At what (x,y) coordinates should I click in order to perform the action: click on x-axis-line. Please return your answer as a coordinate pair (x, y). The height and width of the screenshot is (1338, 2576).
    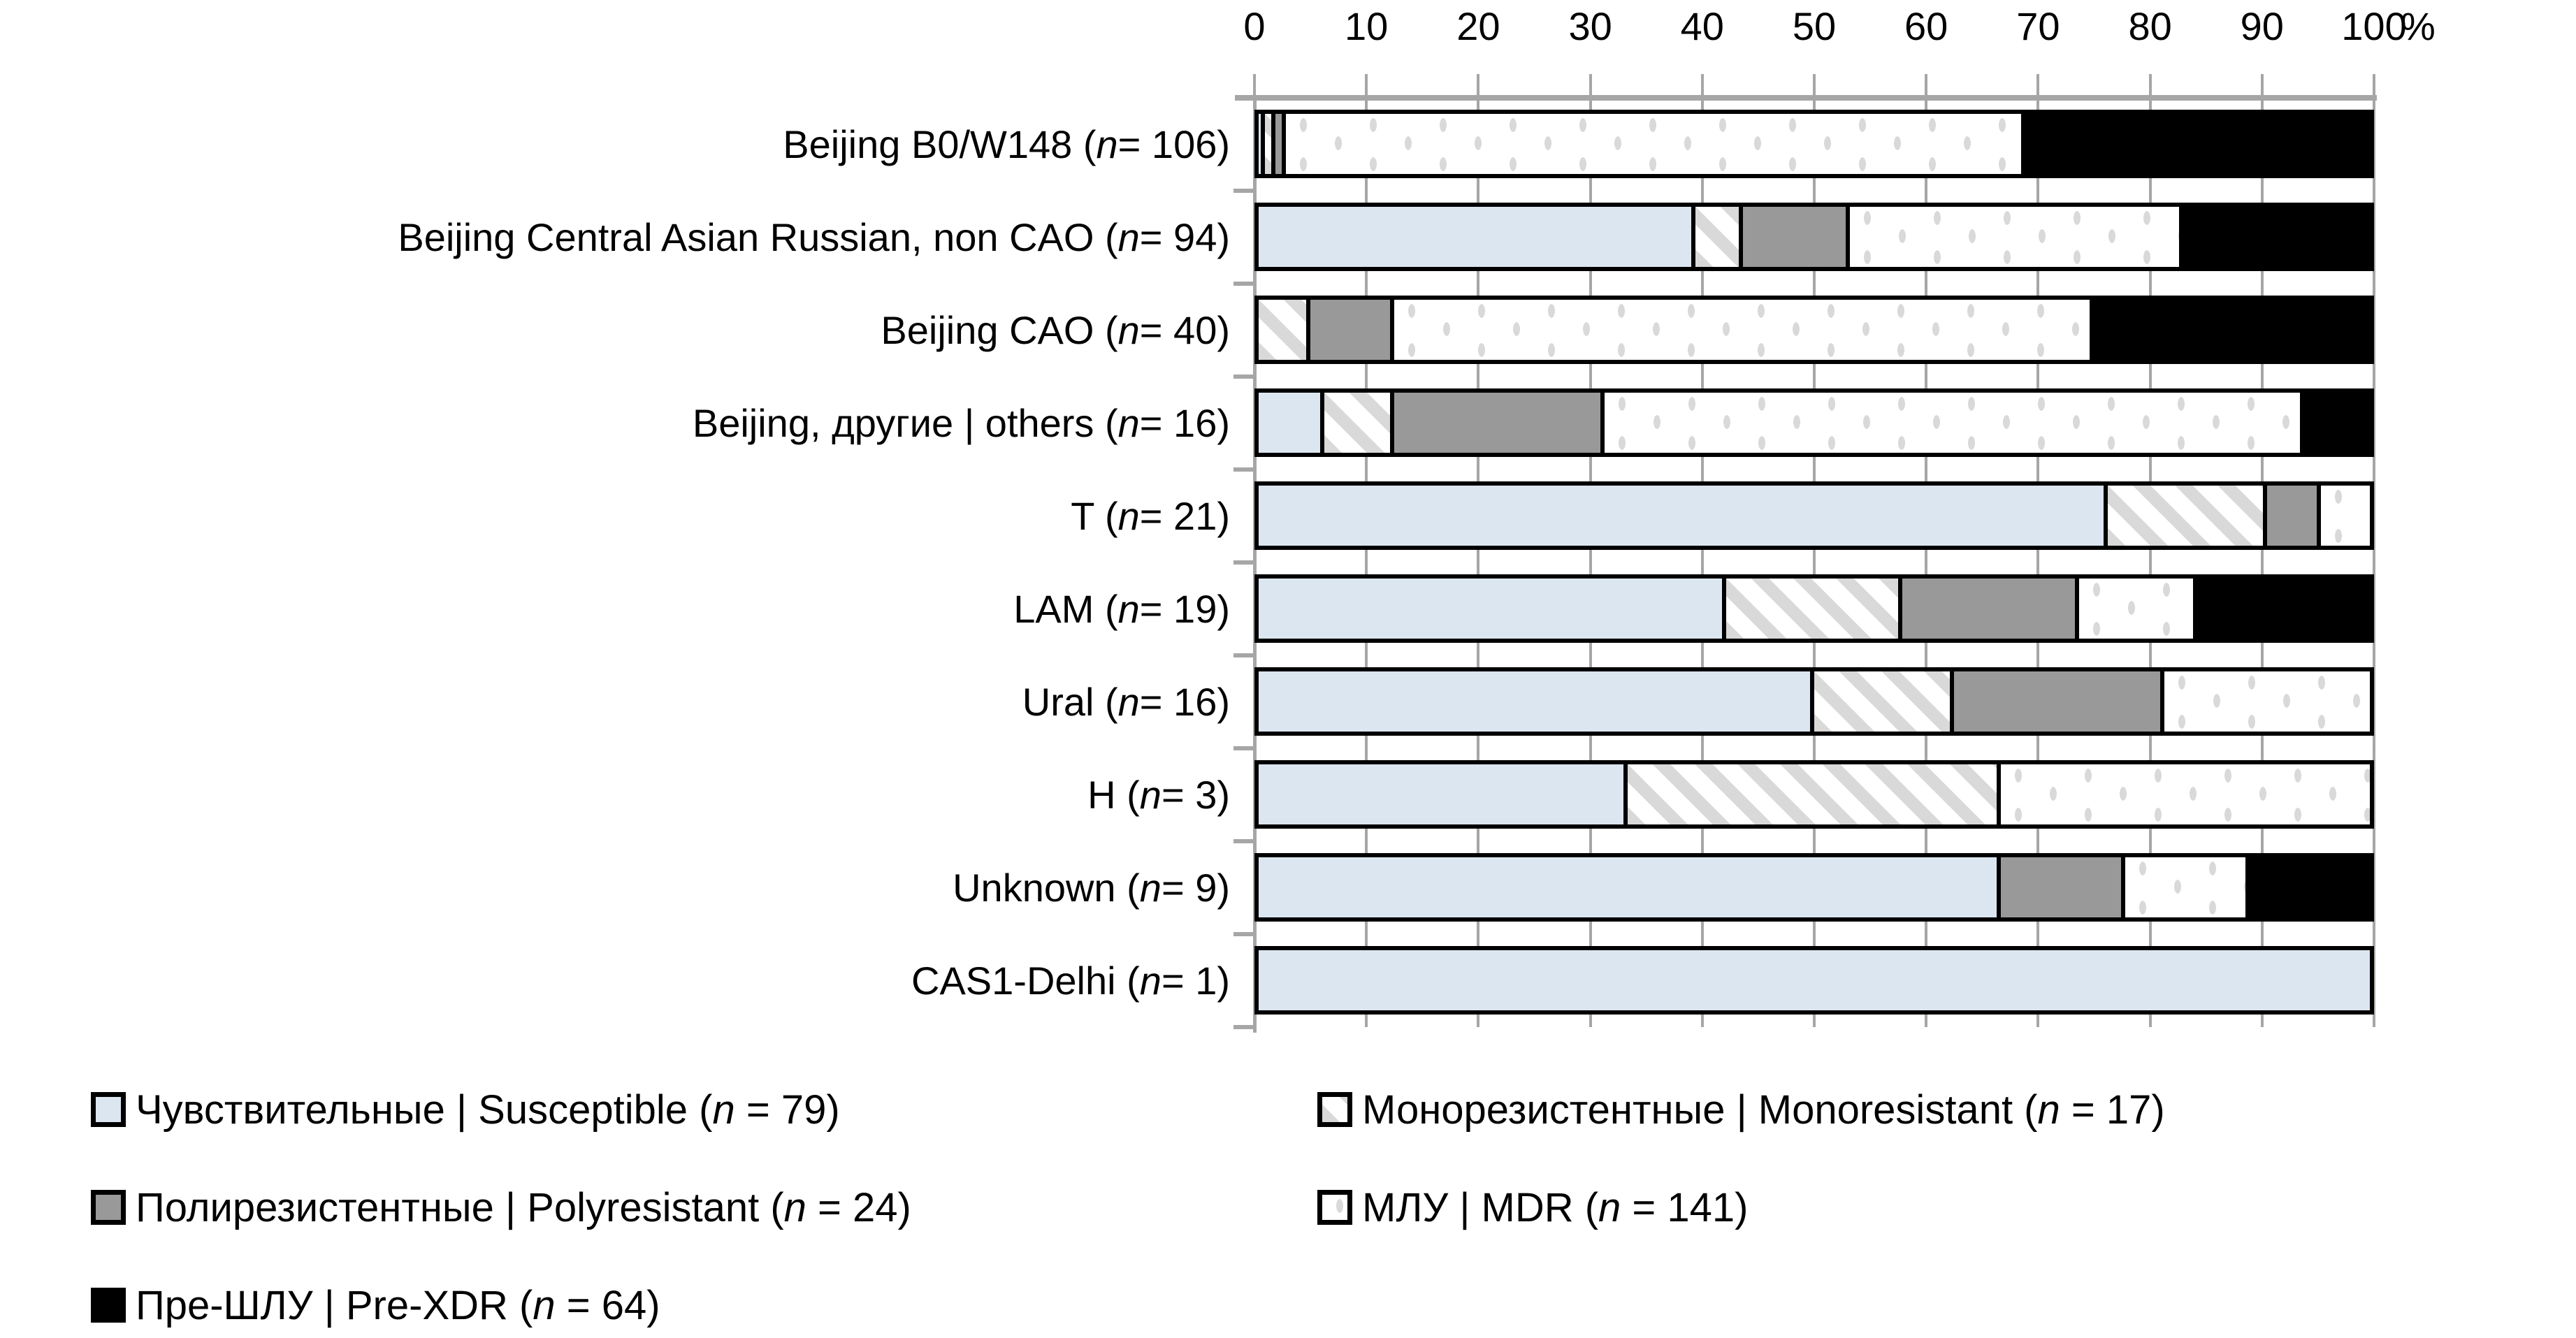
    Looking at the image, I should click on (1806, 98).